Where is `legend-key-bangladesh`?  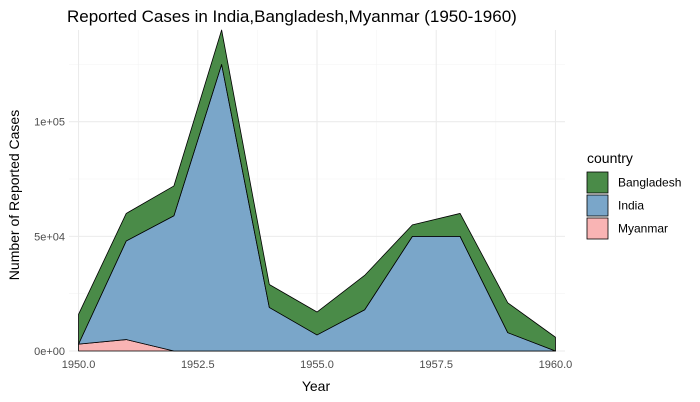
legend-key-bangladesh is located at coordinates (597, 182).